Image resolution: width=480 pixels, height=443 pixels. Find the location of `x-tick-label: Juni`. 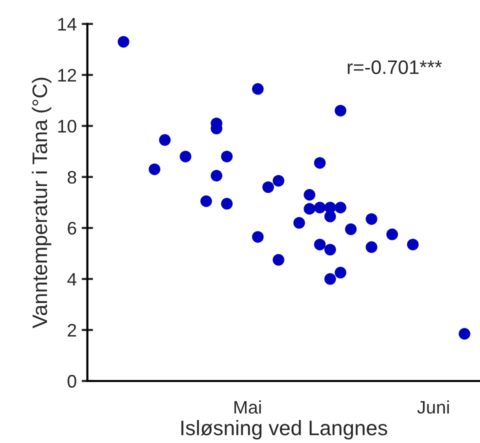

x-tick-label: Juni is located at coordinates (433, 407).